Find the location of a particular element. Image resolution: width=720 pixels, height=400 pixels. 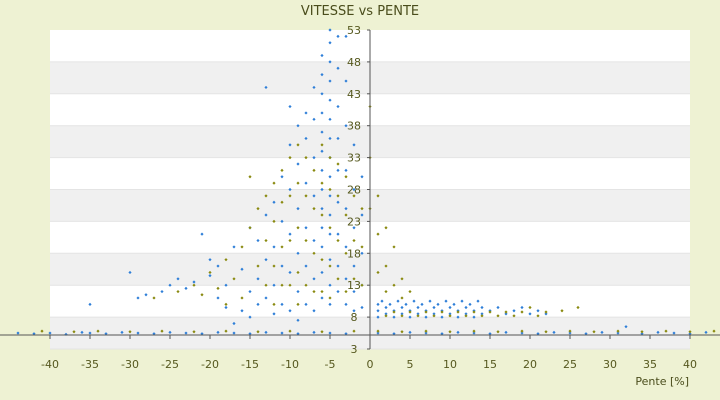

x-tick-label: -15 is located at coordinates (250, 364).